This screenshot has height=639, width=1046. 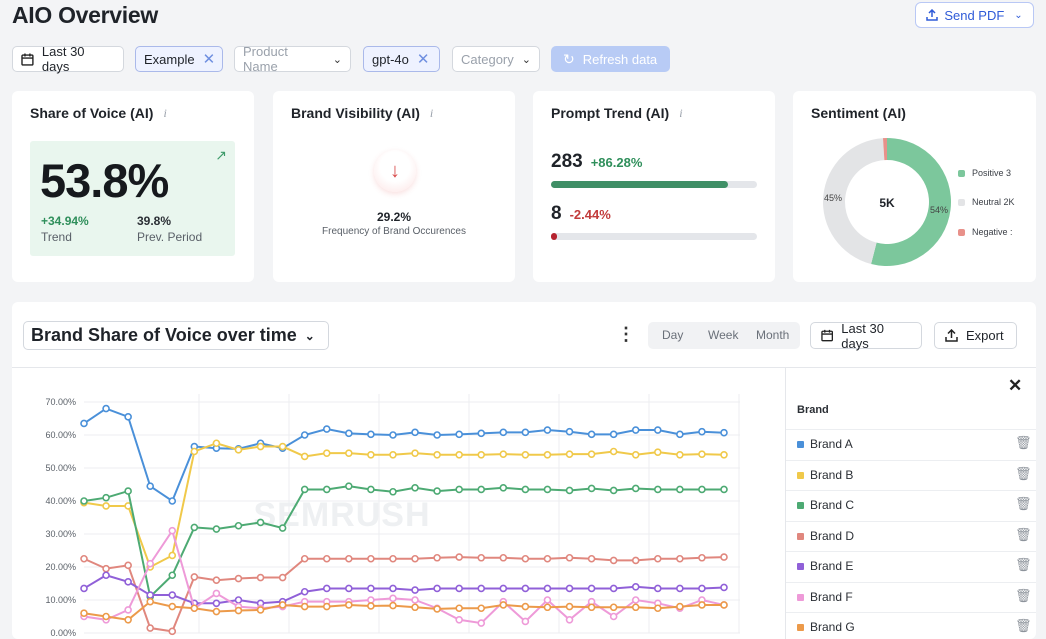 I want to click on chart-title-select: Brand Share of Voice over time ⌄, so click(x=176, y=335).